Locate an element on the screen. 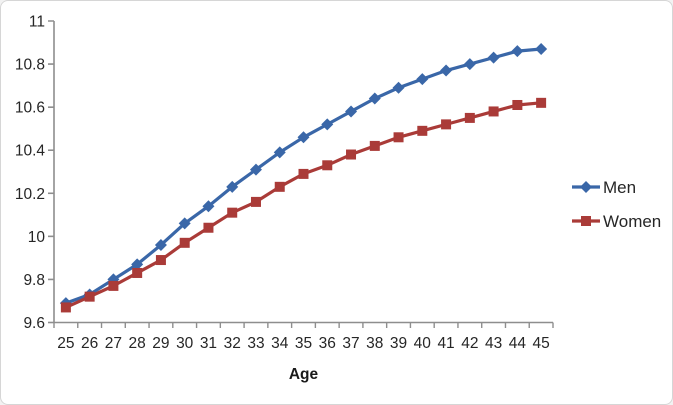  x-tick-label: 34 is located at coordinates (280, 343).